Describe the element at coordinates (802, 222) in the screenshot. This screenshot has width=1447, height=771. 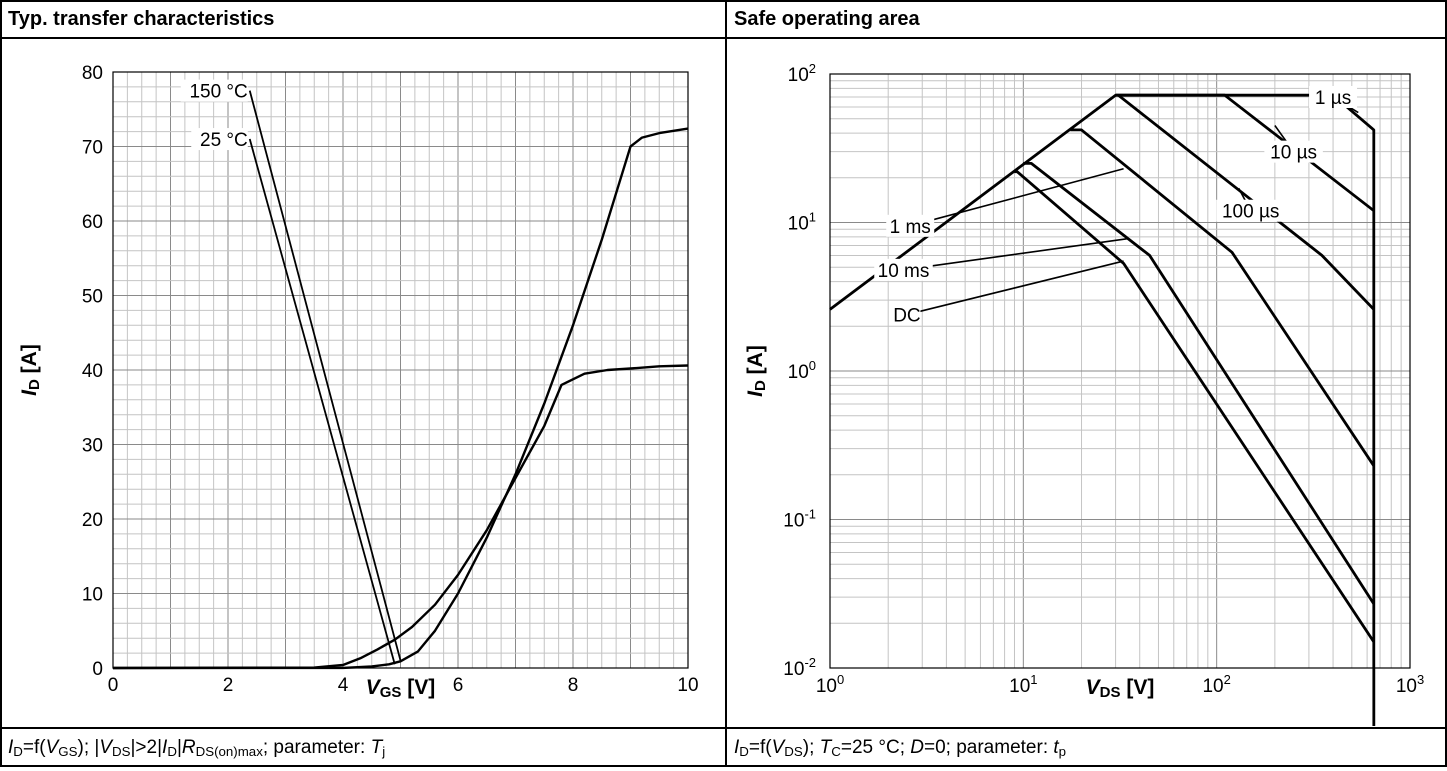
I see `y-tick-label: 10¹` at that location.